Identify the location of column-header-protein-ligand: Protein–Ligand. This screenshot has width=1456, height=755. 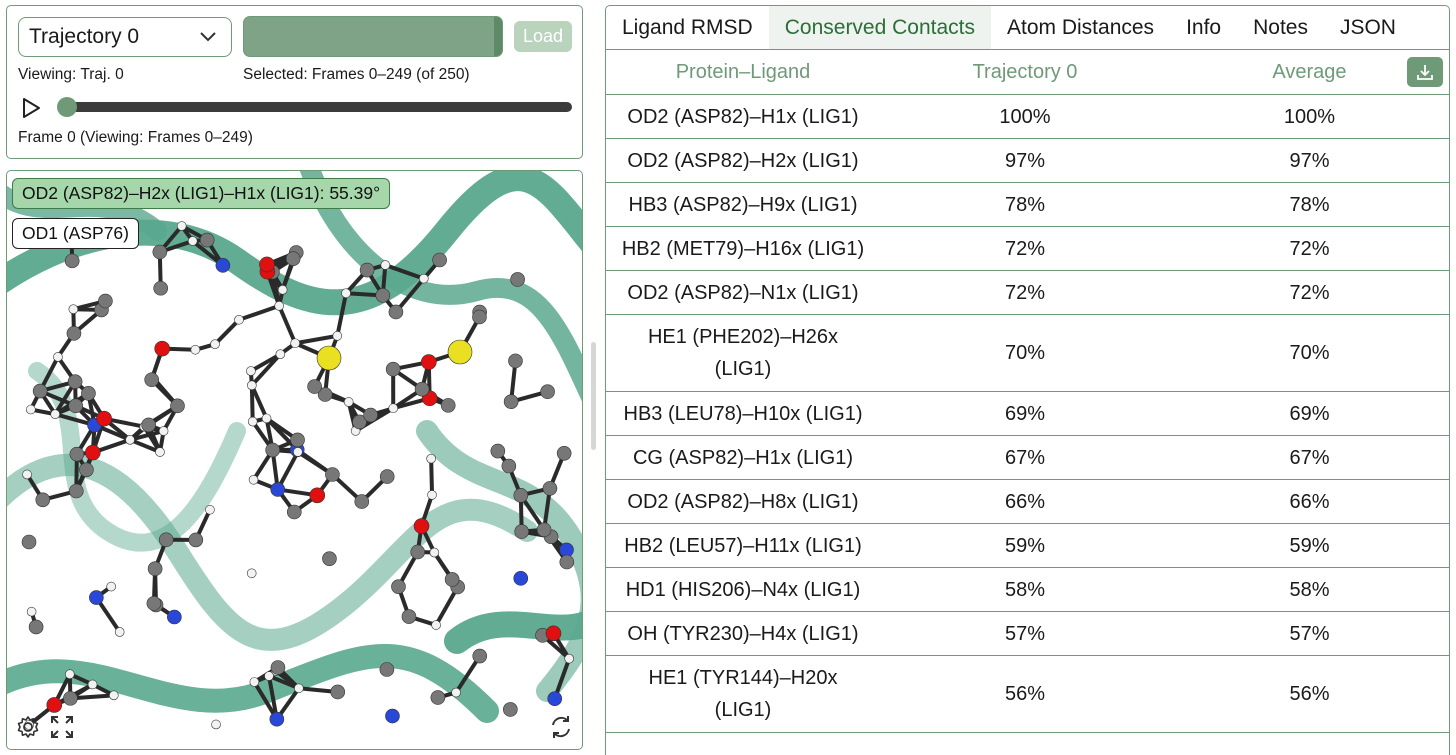
(743, 72).